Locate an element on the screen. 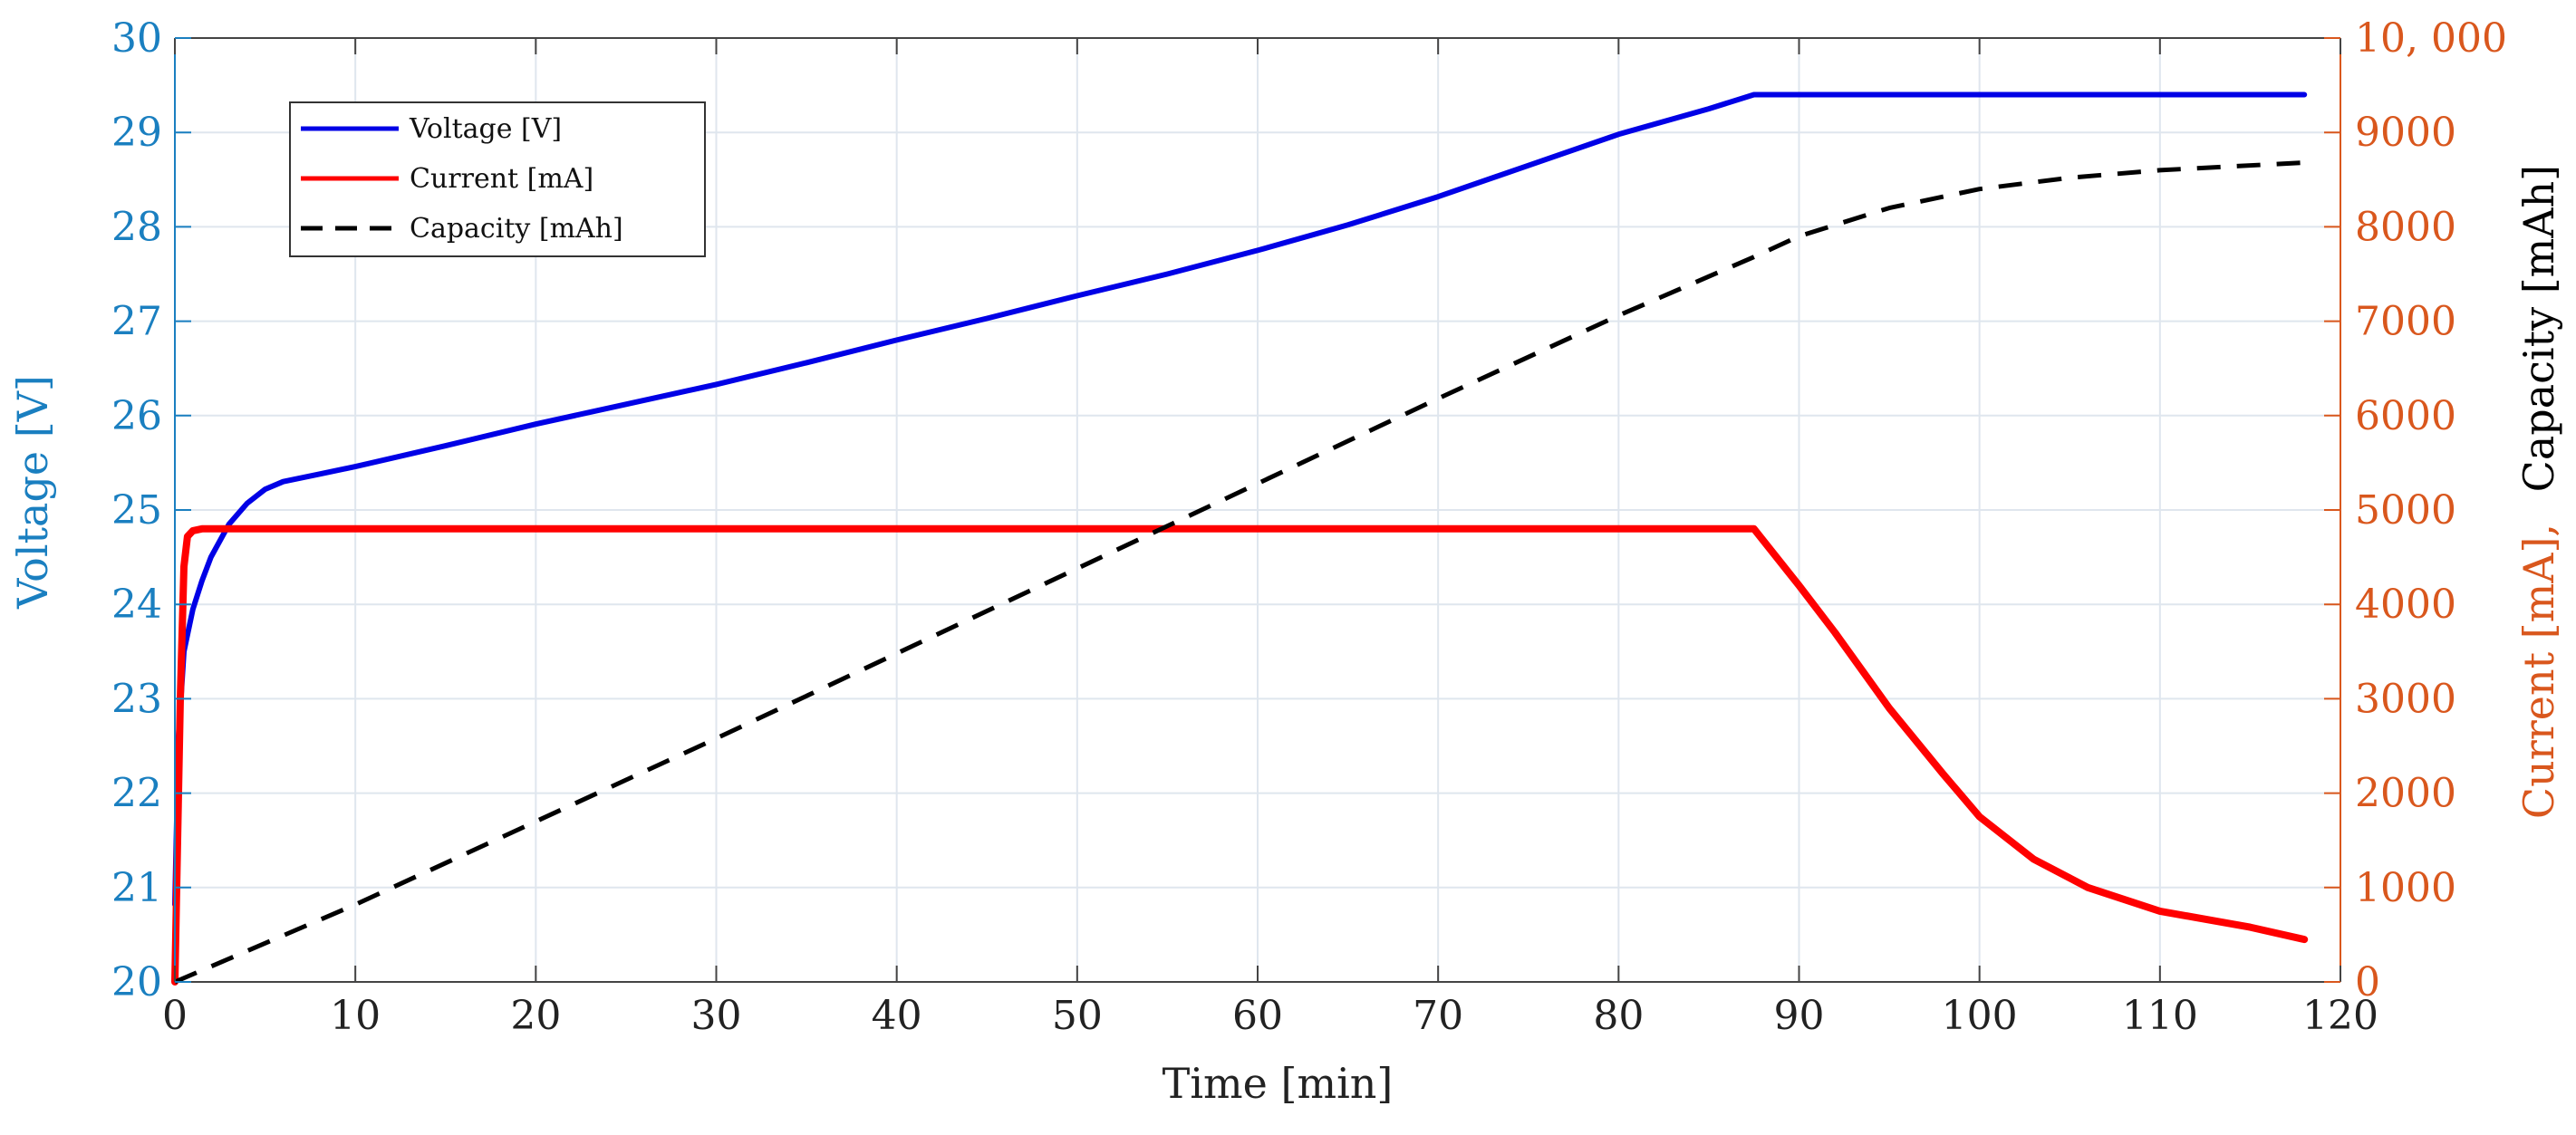 The image size is (2576, 1135). y-left-tick-label: 26 is located at coordinates (136, 416).